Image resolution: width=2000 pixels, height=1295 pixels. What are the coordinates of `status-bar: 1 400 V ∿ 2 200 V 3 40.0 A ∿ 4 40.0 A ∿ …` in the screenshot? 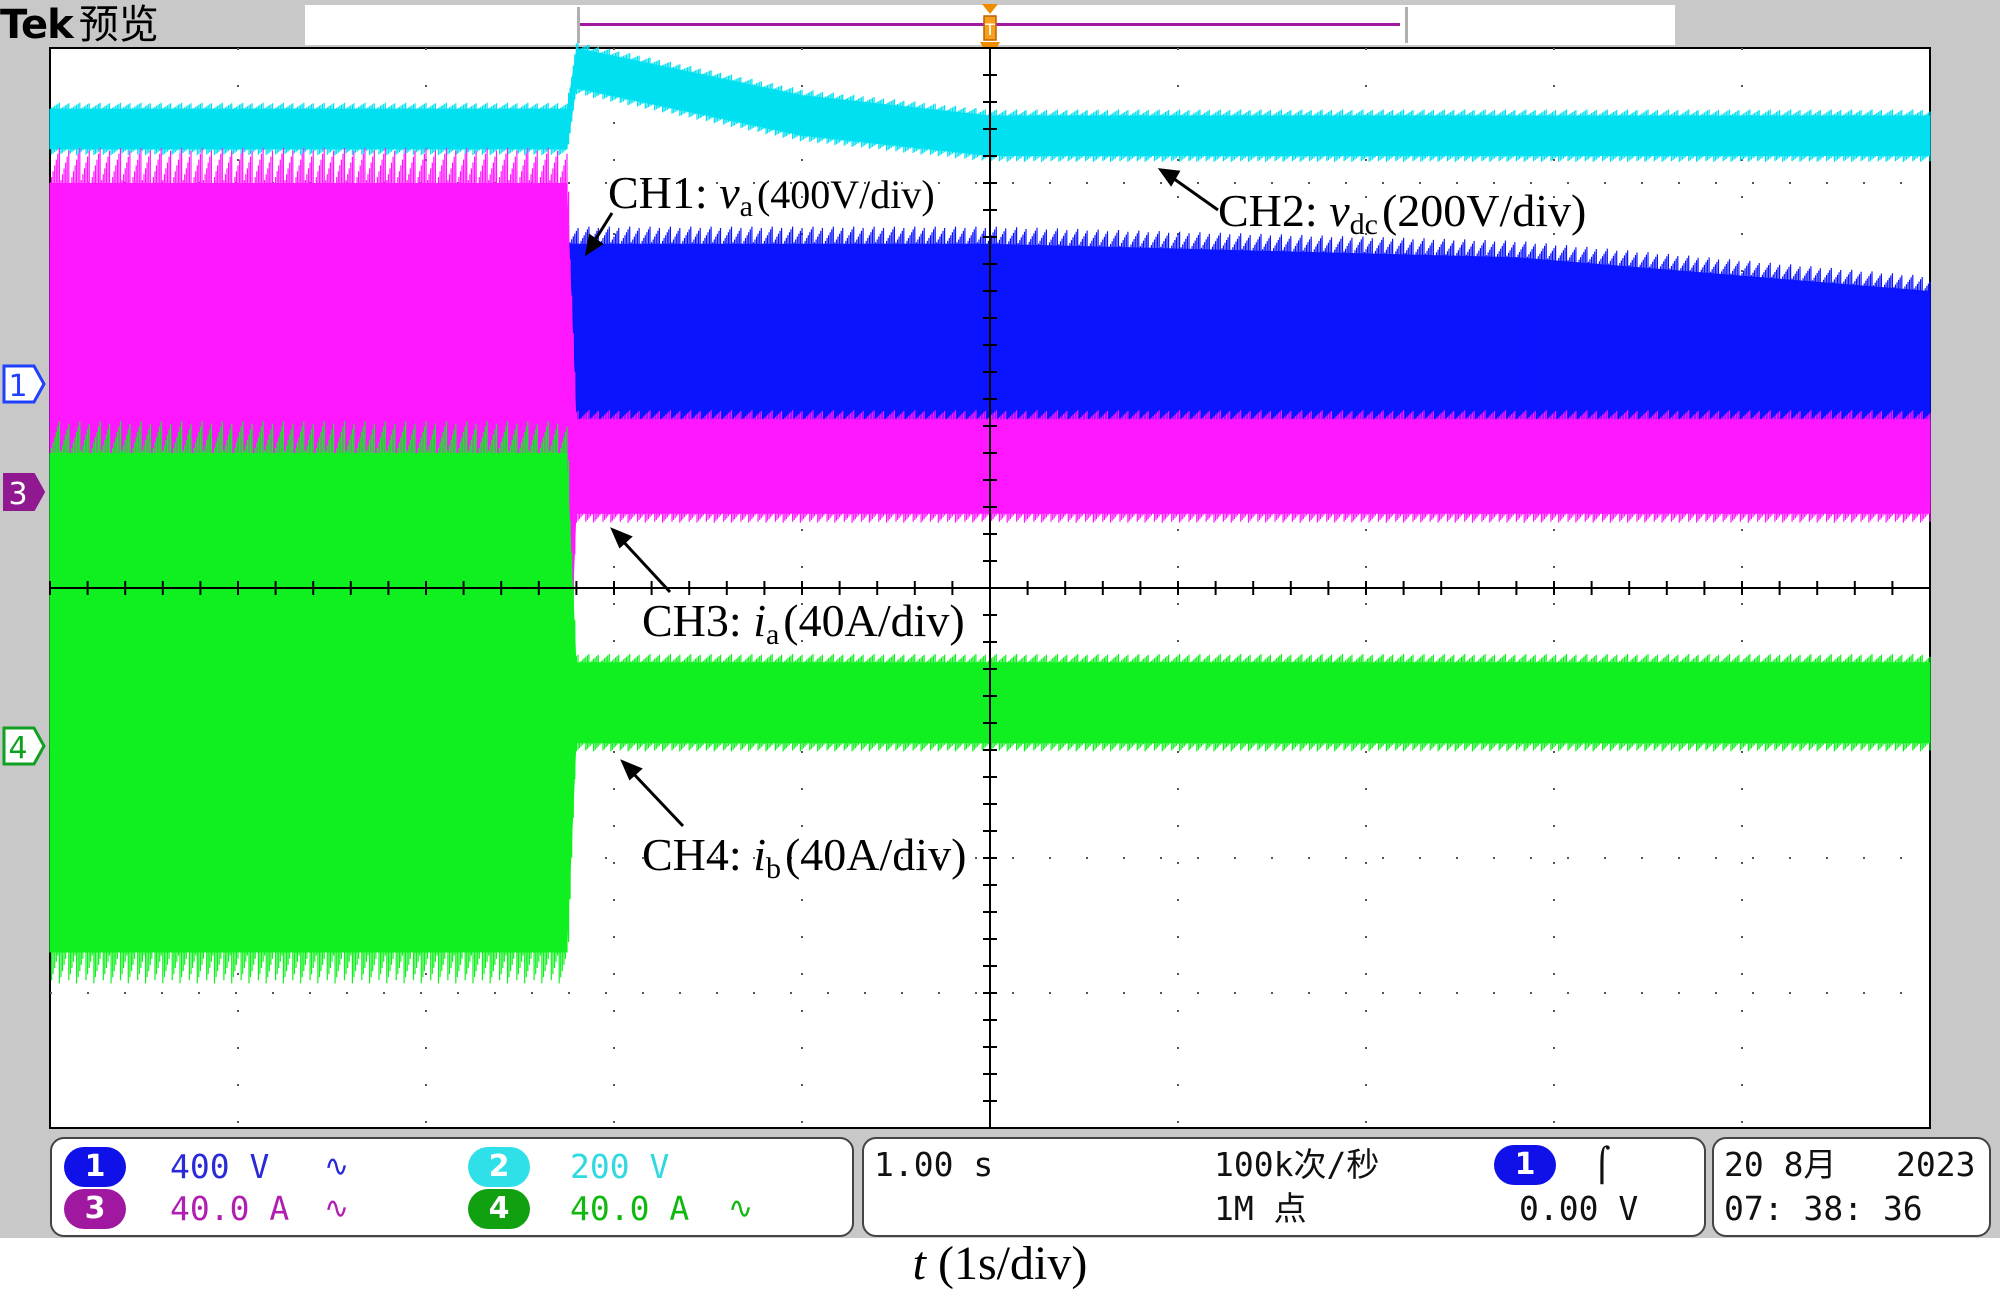 It's located at (1020, 1187).